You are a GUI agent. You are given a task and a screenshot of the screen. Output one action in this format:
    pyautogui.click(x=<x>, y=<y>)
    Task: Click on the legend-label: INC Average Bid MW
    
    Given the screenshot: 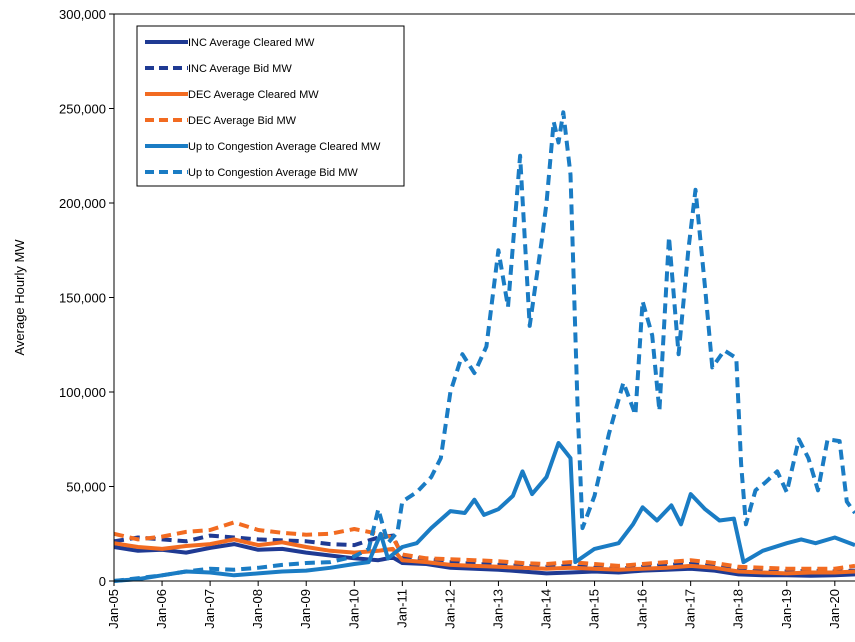 What is the action you would take?
    pyautogui.click(x=240, y=69)
    